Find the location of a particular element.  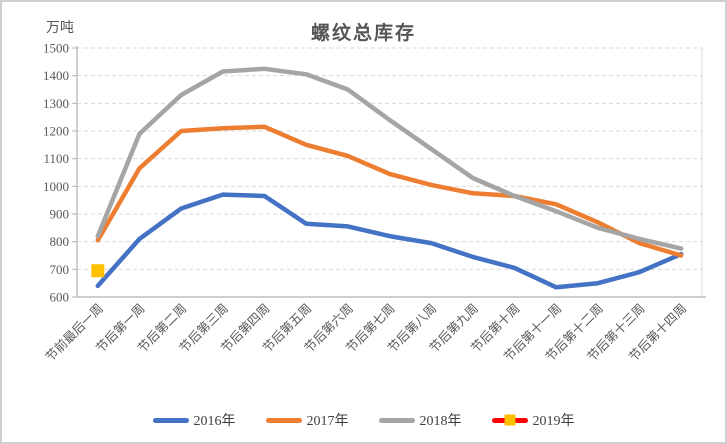

legend-item-2019: 2019年 is located at coordinates (533, 420).